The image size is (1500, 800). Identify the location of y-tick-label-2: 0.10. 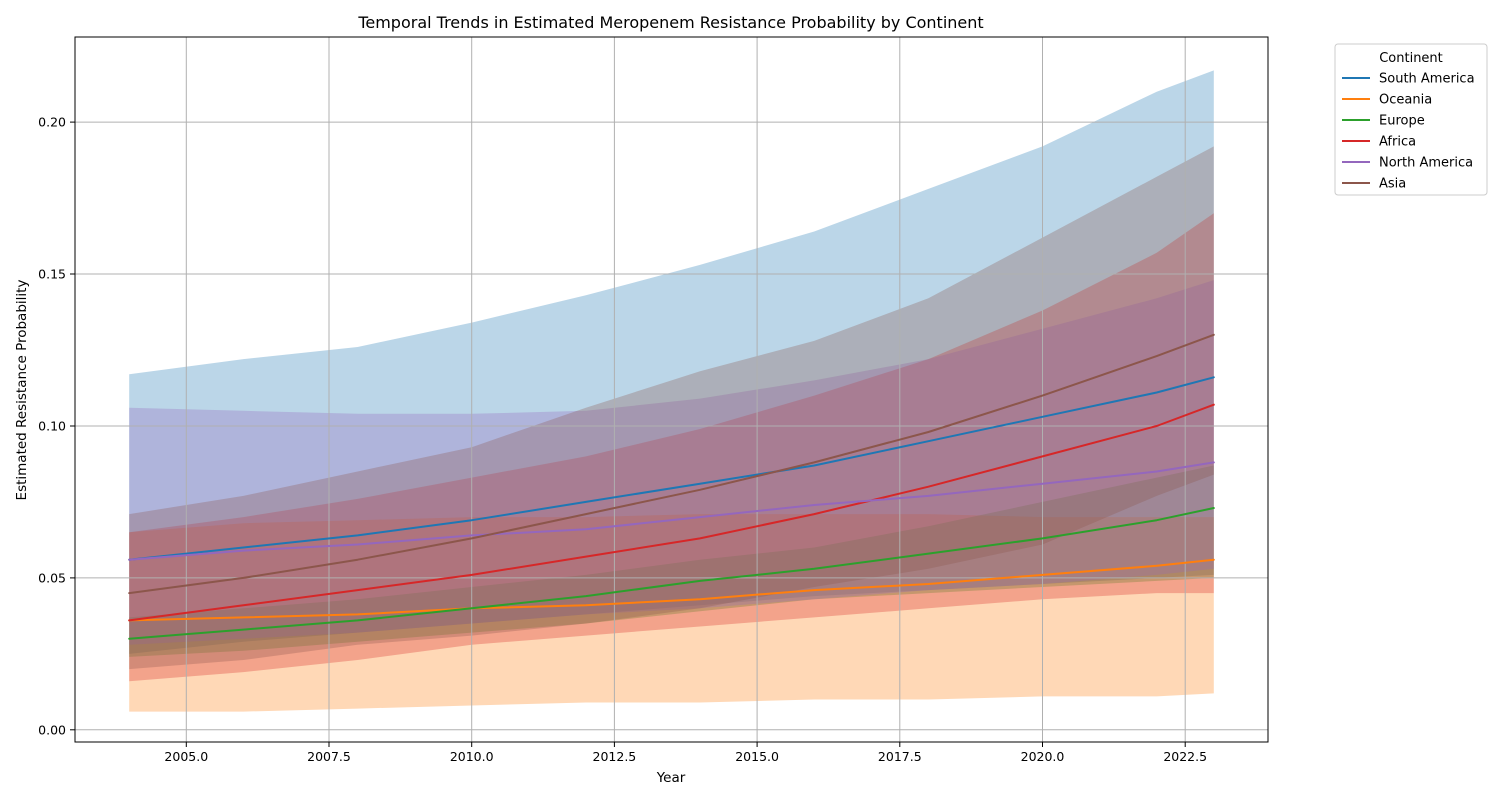
(52, 426).